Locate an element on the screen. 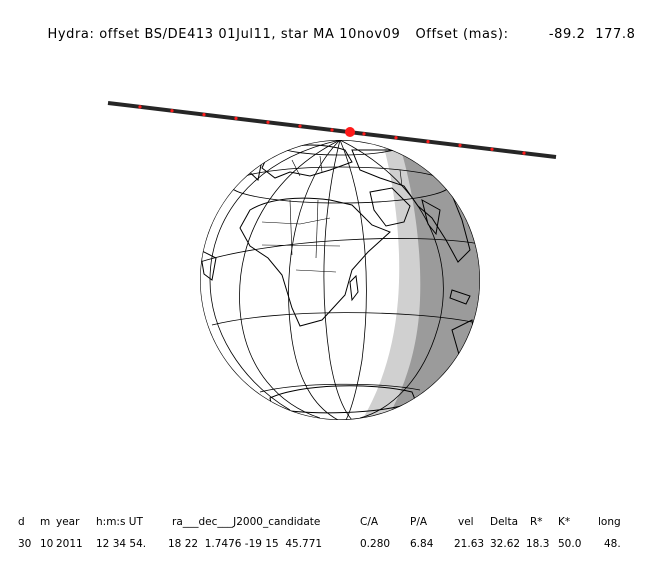 This screenshot has width=645, height=568. header-k-star: K* is located at coordinates (564, 522).